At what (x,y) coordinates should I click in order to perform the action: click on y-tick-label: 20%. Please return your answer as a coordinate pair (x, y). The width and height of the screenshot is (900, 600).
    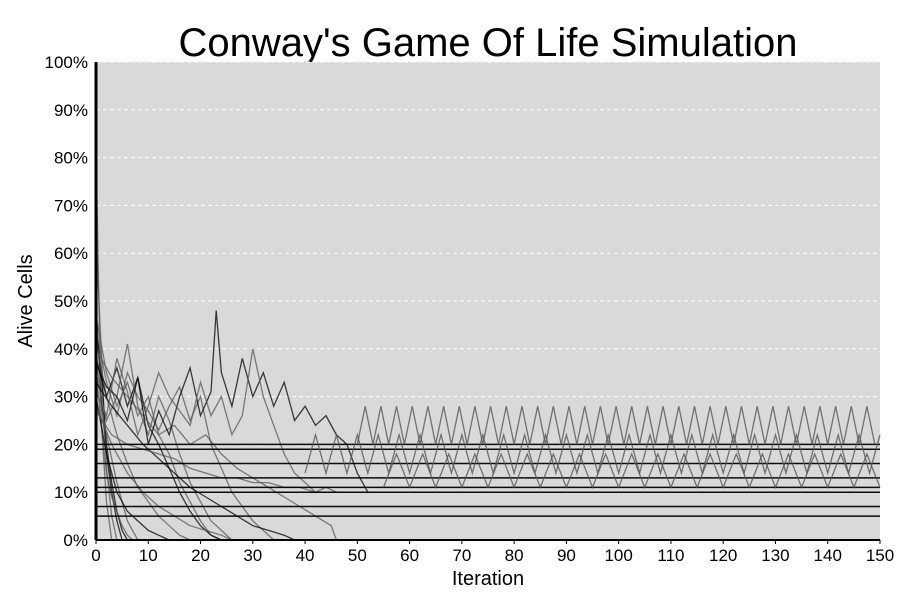
    Looking at the image, I should click on (71, 444).